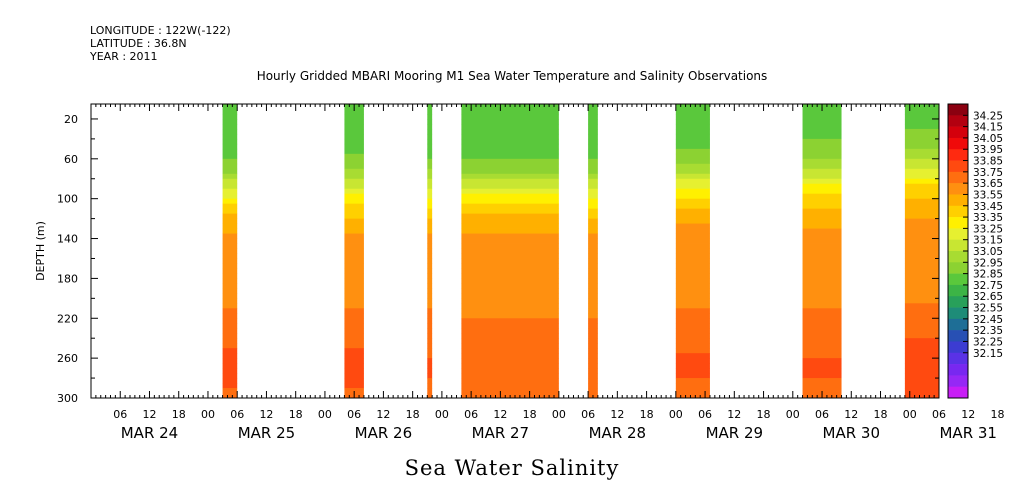 The width and height of the screenshot is (1009, 504). What do you see at coordinates (40, 251) in the screenshot?
I see `y-axis-label: DEPTH (m)` at bounding box center [40, 251].